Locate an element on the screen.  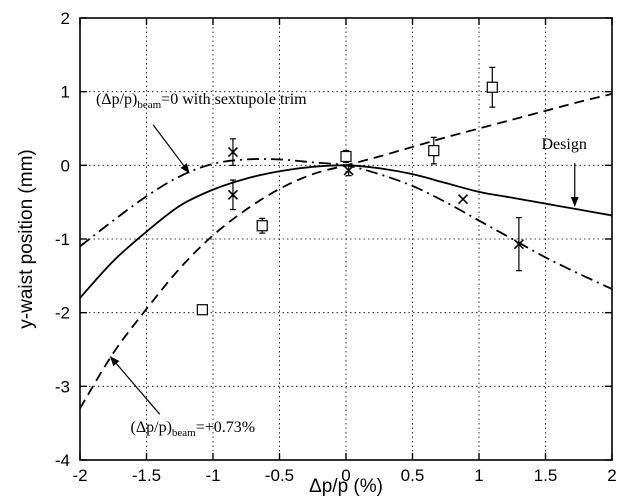
y-tick-label: 1 is located at coordinates (65, 92).